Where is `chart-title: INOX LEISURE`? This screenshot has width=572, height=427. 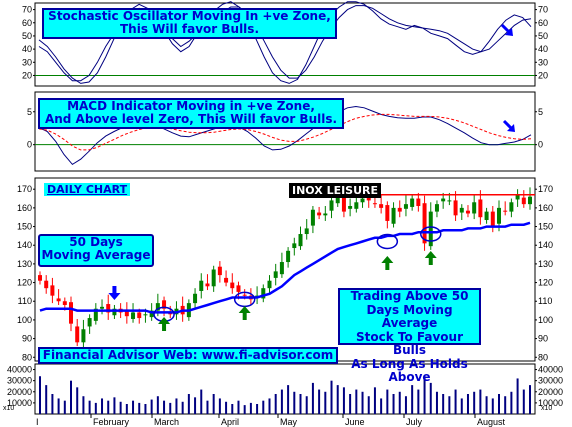
chart-title: INOX LEISURE is located at coordinates (335, 190).